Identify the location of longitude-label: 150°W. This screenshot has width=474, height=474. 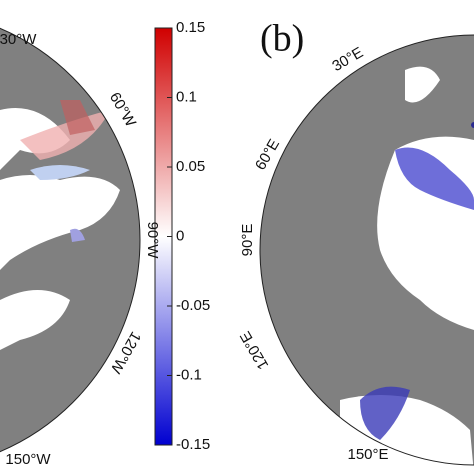
(28, 459).